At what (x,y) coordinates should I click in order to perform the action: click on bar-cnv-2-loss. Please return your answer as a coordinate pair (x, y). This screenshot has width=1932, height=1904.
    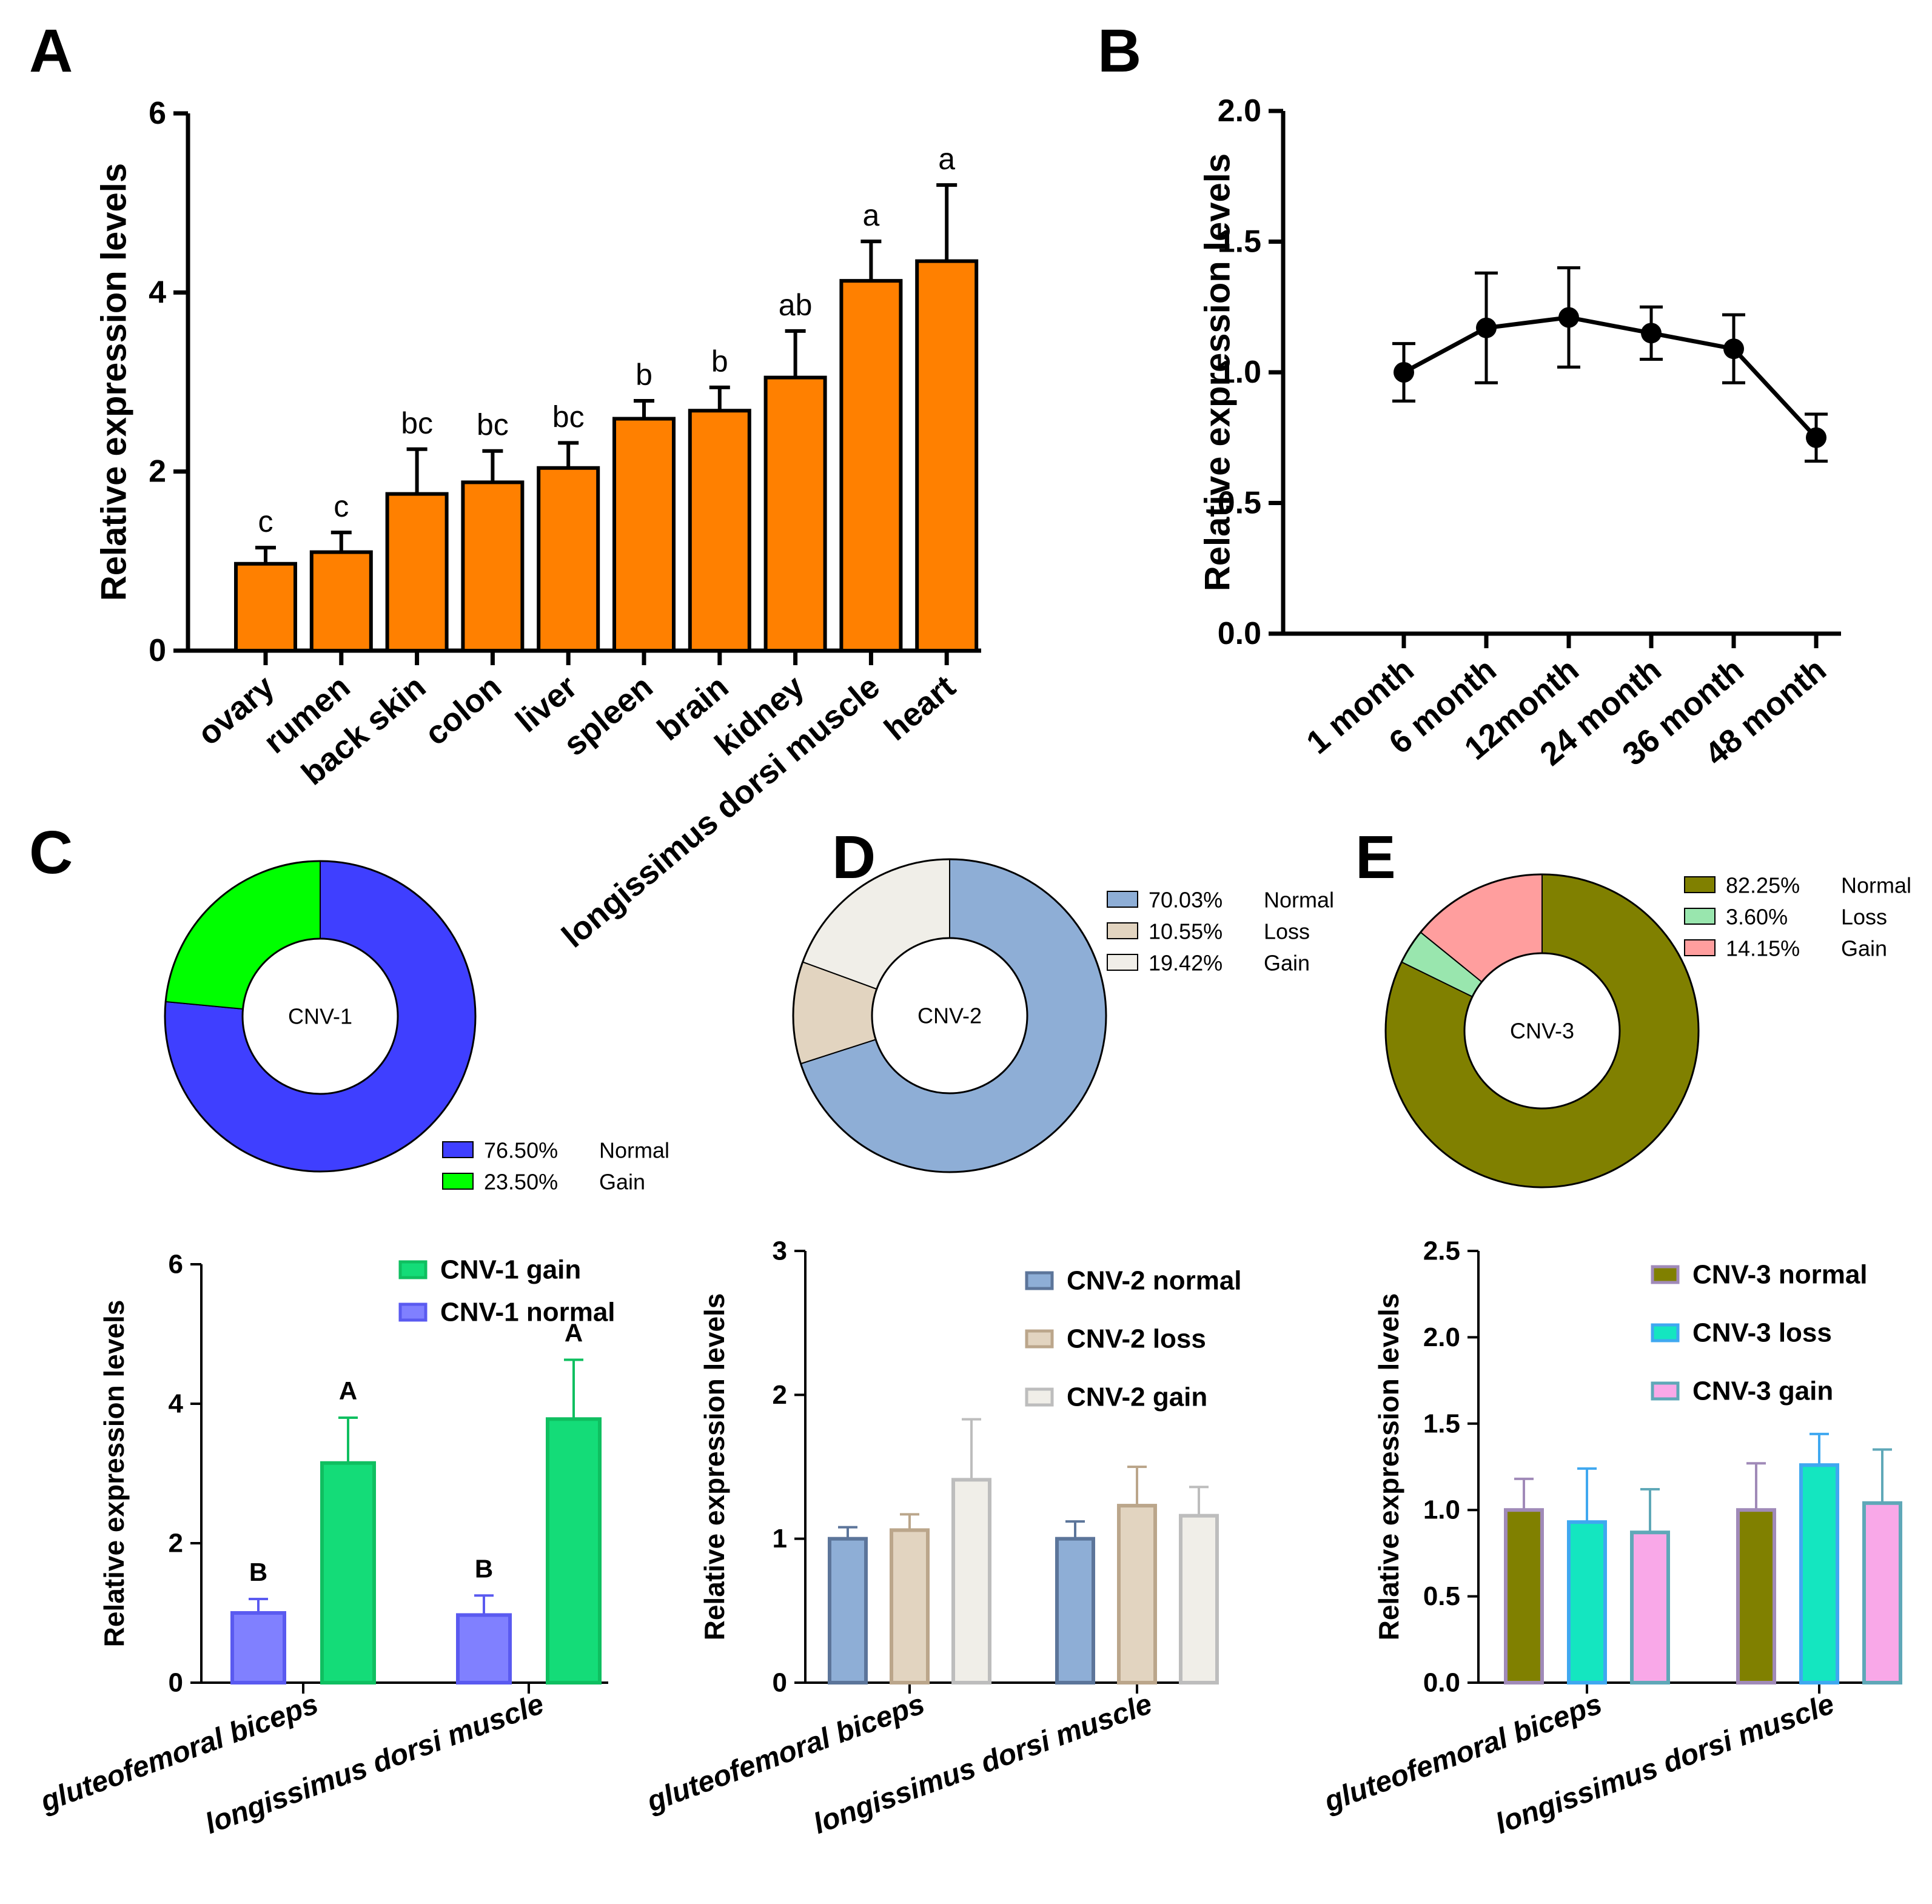
    Looking at the image, I should click on (1137, 1594).